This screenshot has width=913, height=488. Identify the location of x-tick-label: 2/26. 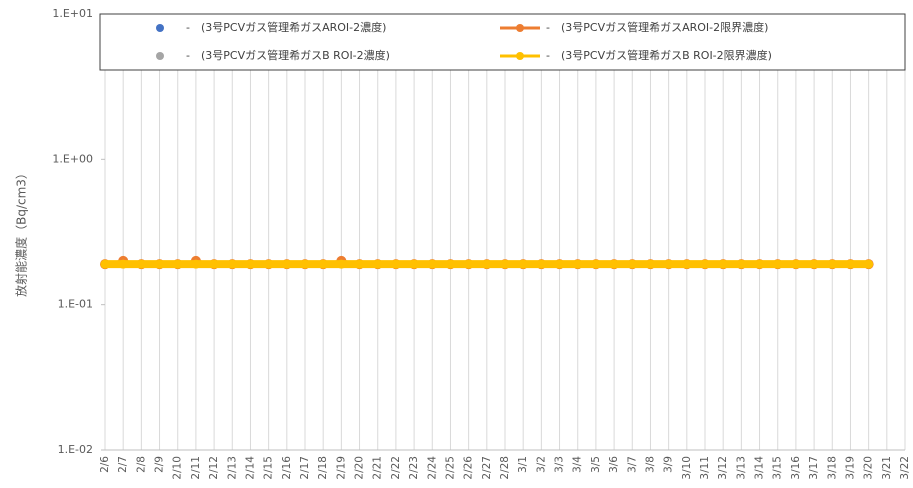
(469, 468).